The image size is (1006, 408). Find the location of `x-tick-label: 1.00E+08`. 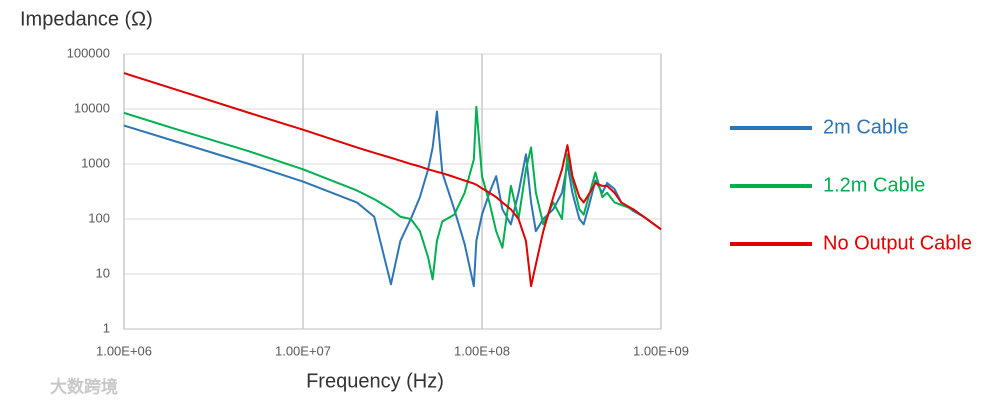

x-tick-label: 1.00E+08 is located at coordinates (482, 350).